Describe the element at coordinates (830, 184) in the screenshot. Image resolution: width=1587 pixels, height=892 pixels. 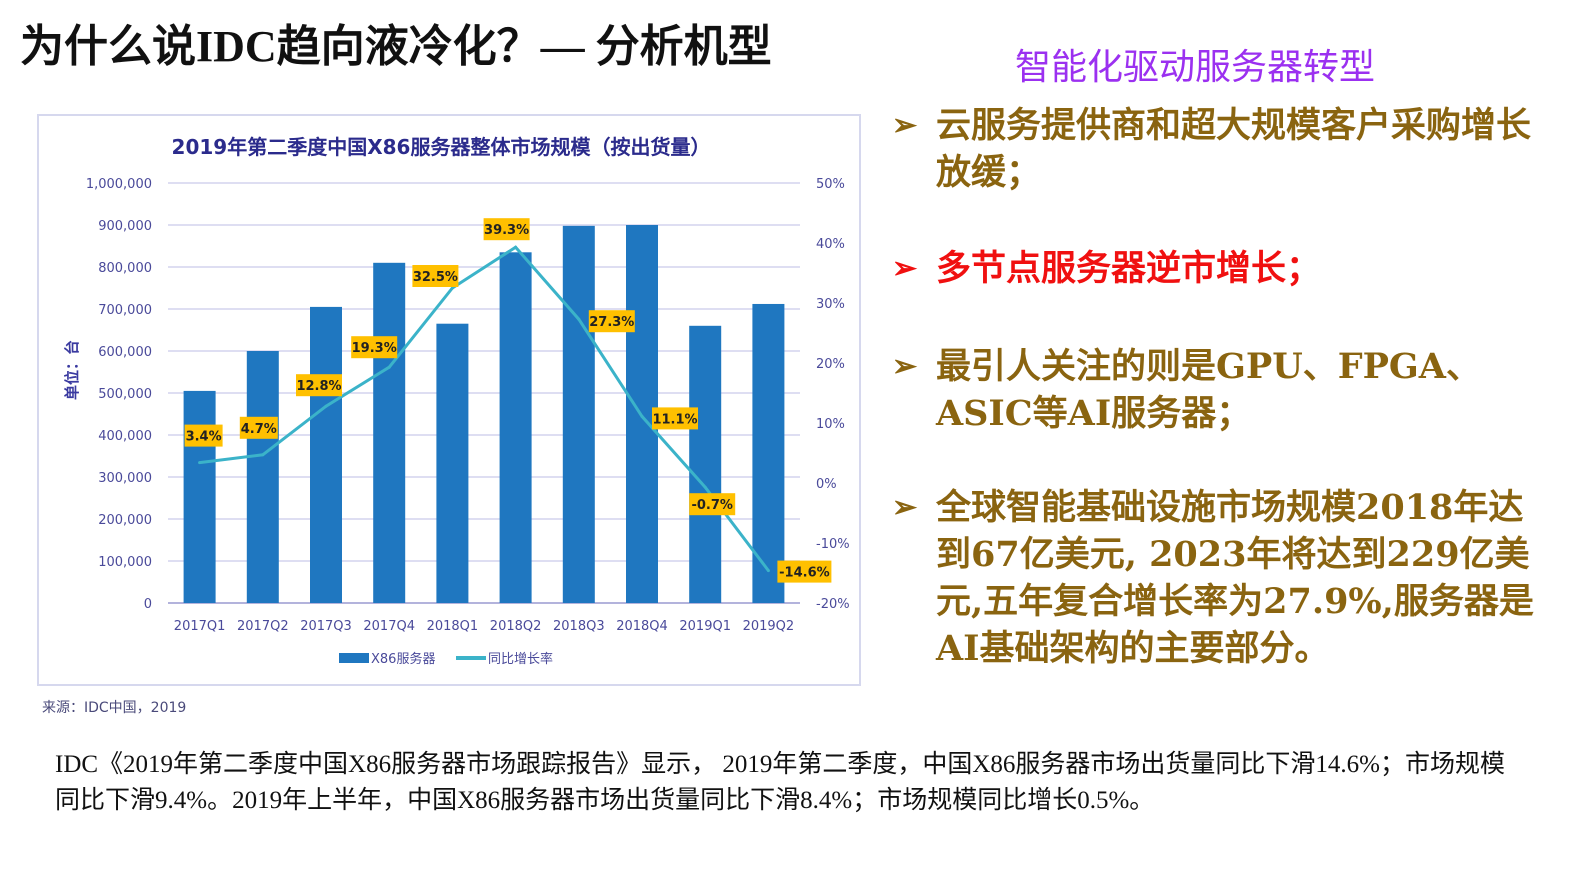
I see `y2-tick-label: 50%` at that location.